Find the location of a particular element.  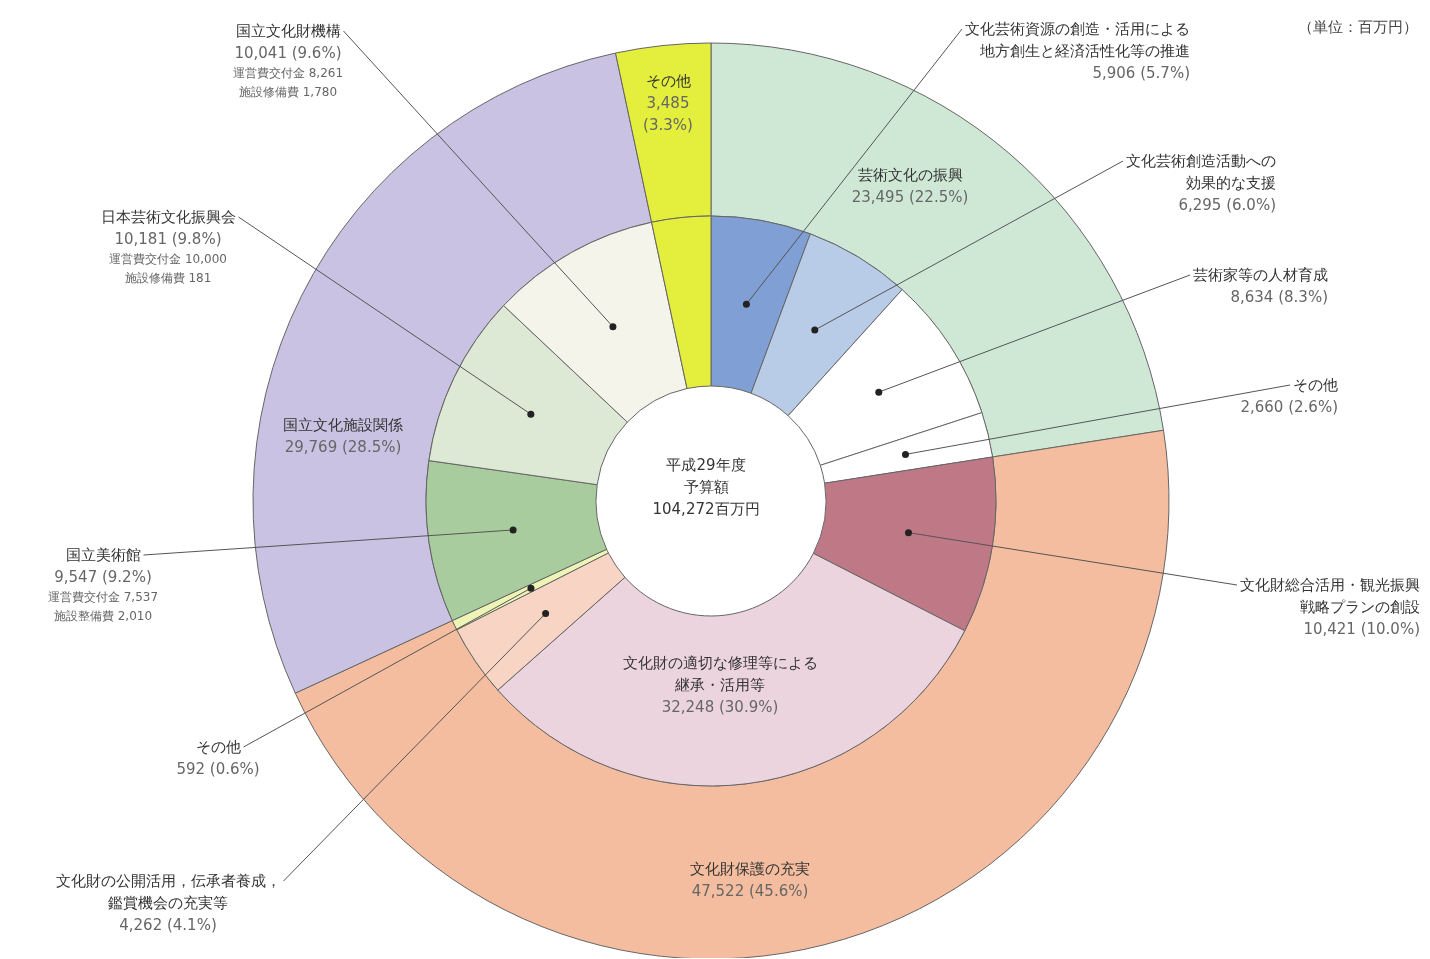

data-label: 6,295 (6.0%) is located at coordinates (1227, 205).